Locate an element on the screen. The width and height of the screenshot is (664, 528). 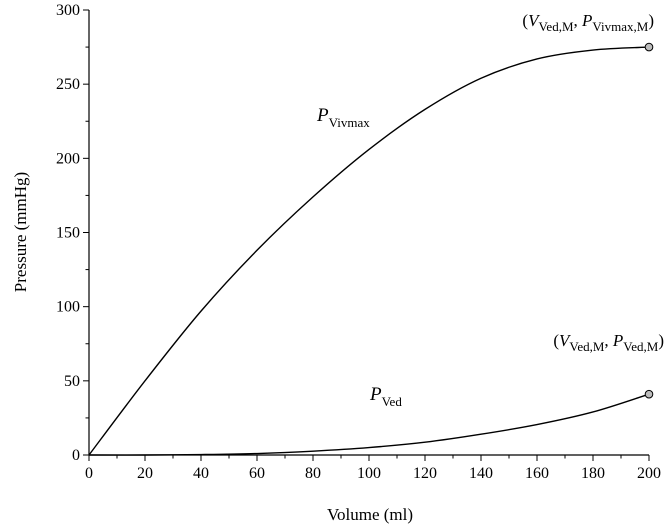
x-tick-label: 160 is located at coordinates (537, 473).